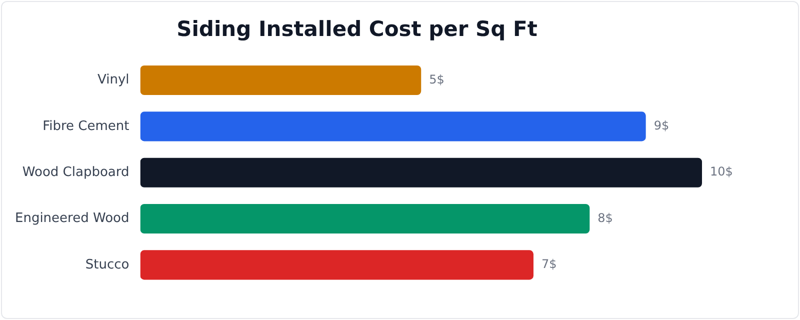  What do you see at coordinates (549, 264) in the screenshot?
I see `data-label: 7$` at bounding box center [549, 264].